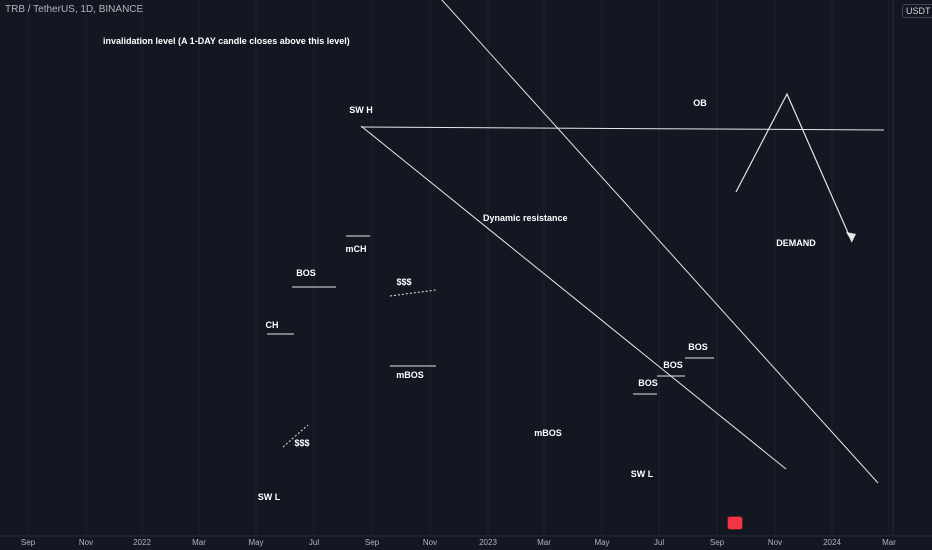 The width and height of the screenshot is (932, 550). What do you see at coordinates (700, 103) in the screenshot?
I see `ob-label: OB` at bounding box center [700, 103].